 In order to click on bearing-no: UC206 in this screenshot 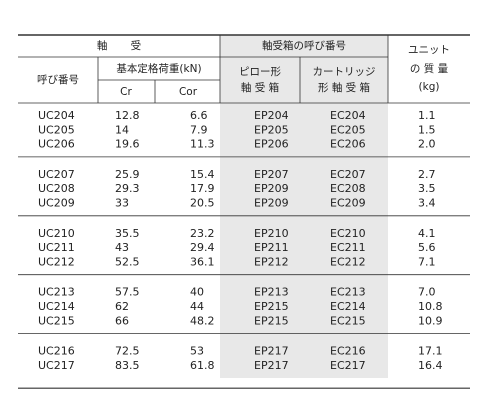, I will do `click(56, 144)`.